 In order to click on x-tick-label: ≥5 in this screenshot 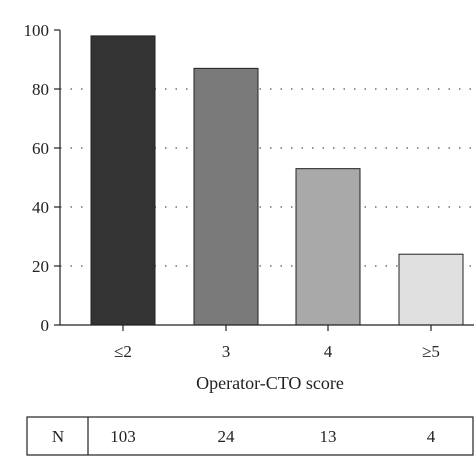, I will do `click(431, 351)`.